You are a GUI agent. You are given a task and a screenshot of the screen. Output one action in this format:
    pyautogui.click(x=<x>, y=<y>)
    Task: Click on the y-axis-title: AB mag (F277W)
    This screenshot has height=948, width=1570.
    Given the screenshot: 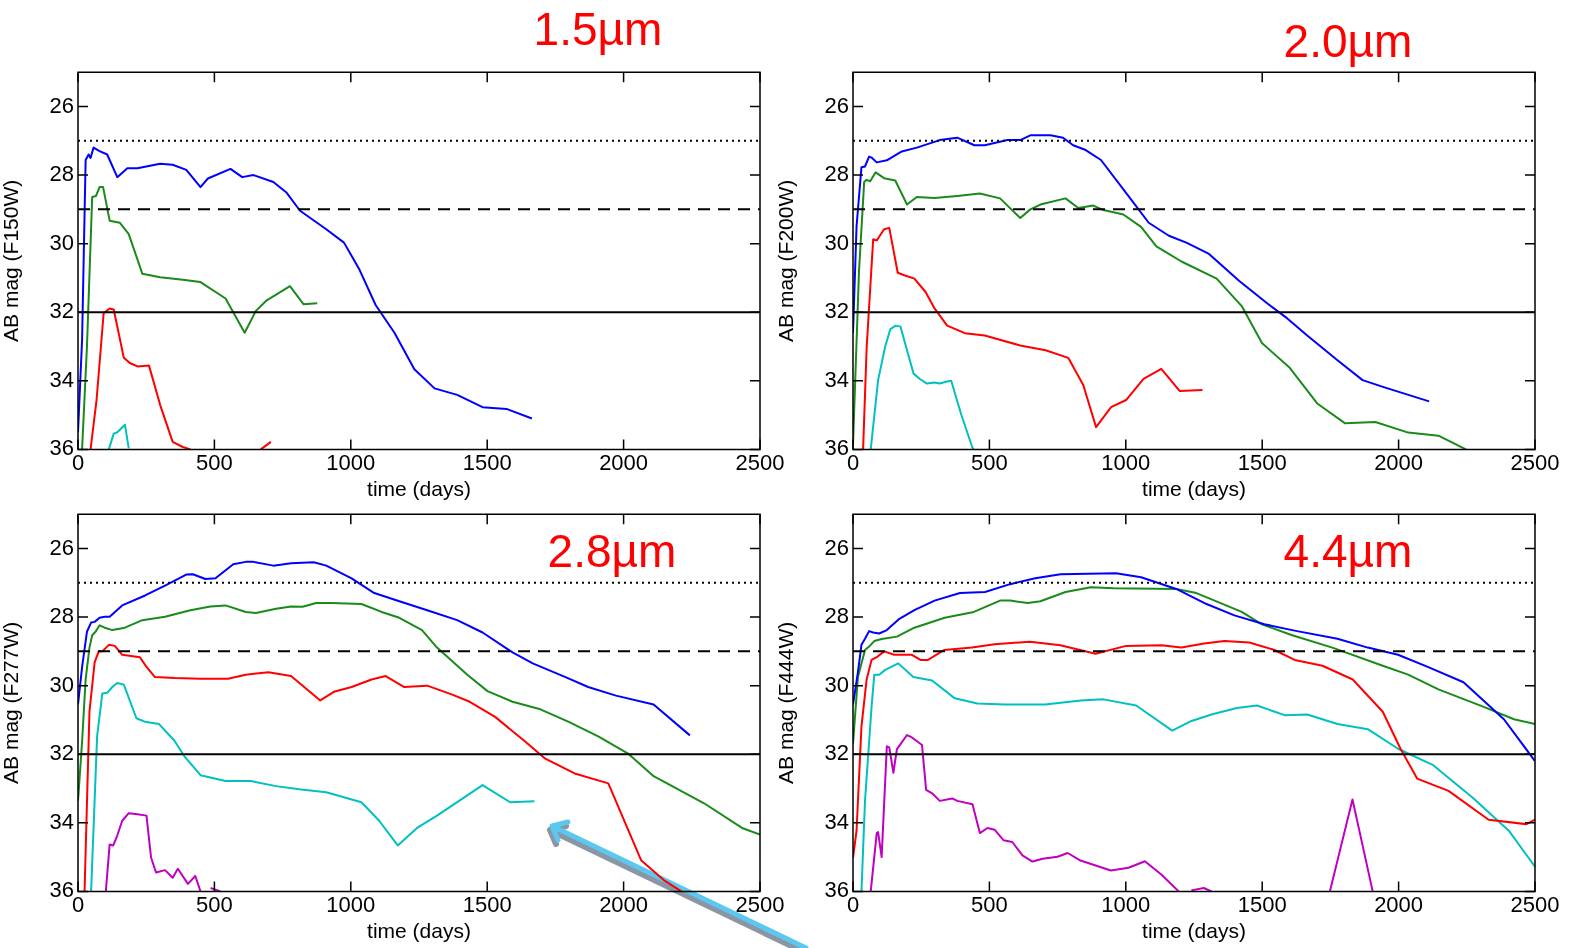 What is the action you would take?
    pyautogui.click(x=11, y=702)
    